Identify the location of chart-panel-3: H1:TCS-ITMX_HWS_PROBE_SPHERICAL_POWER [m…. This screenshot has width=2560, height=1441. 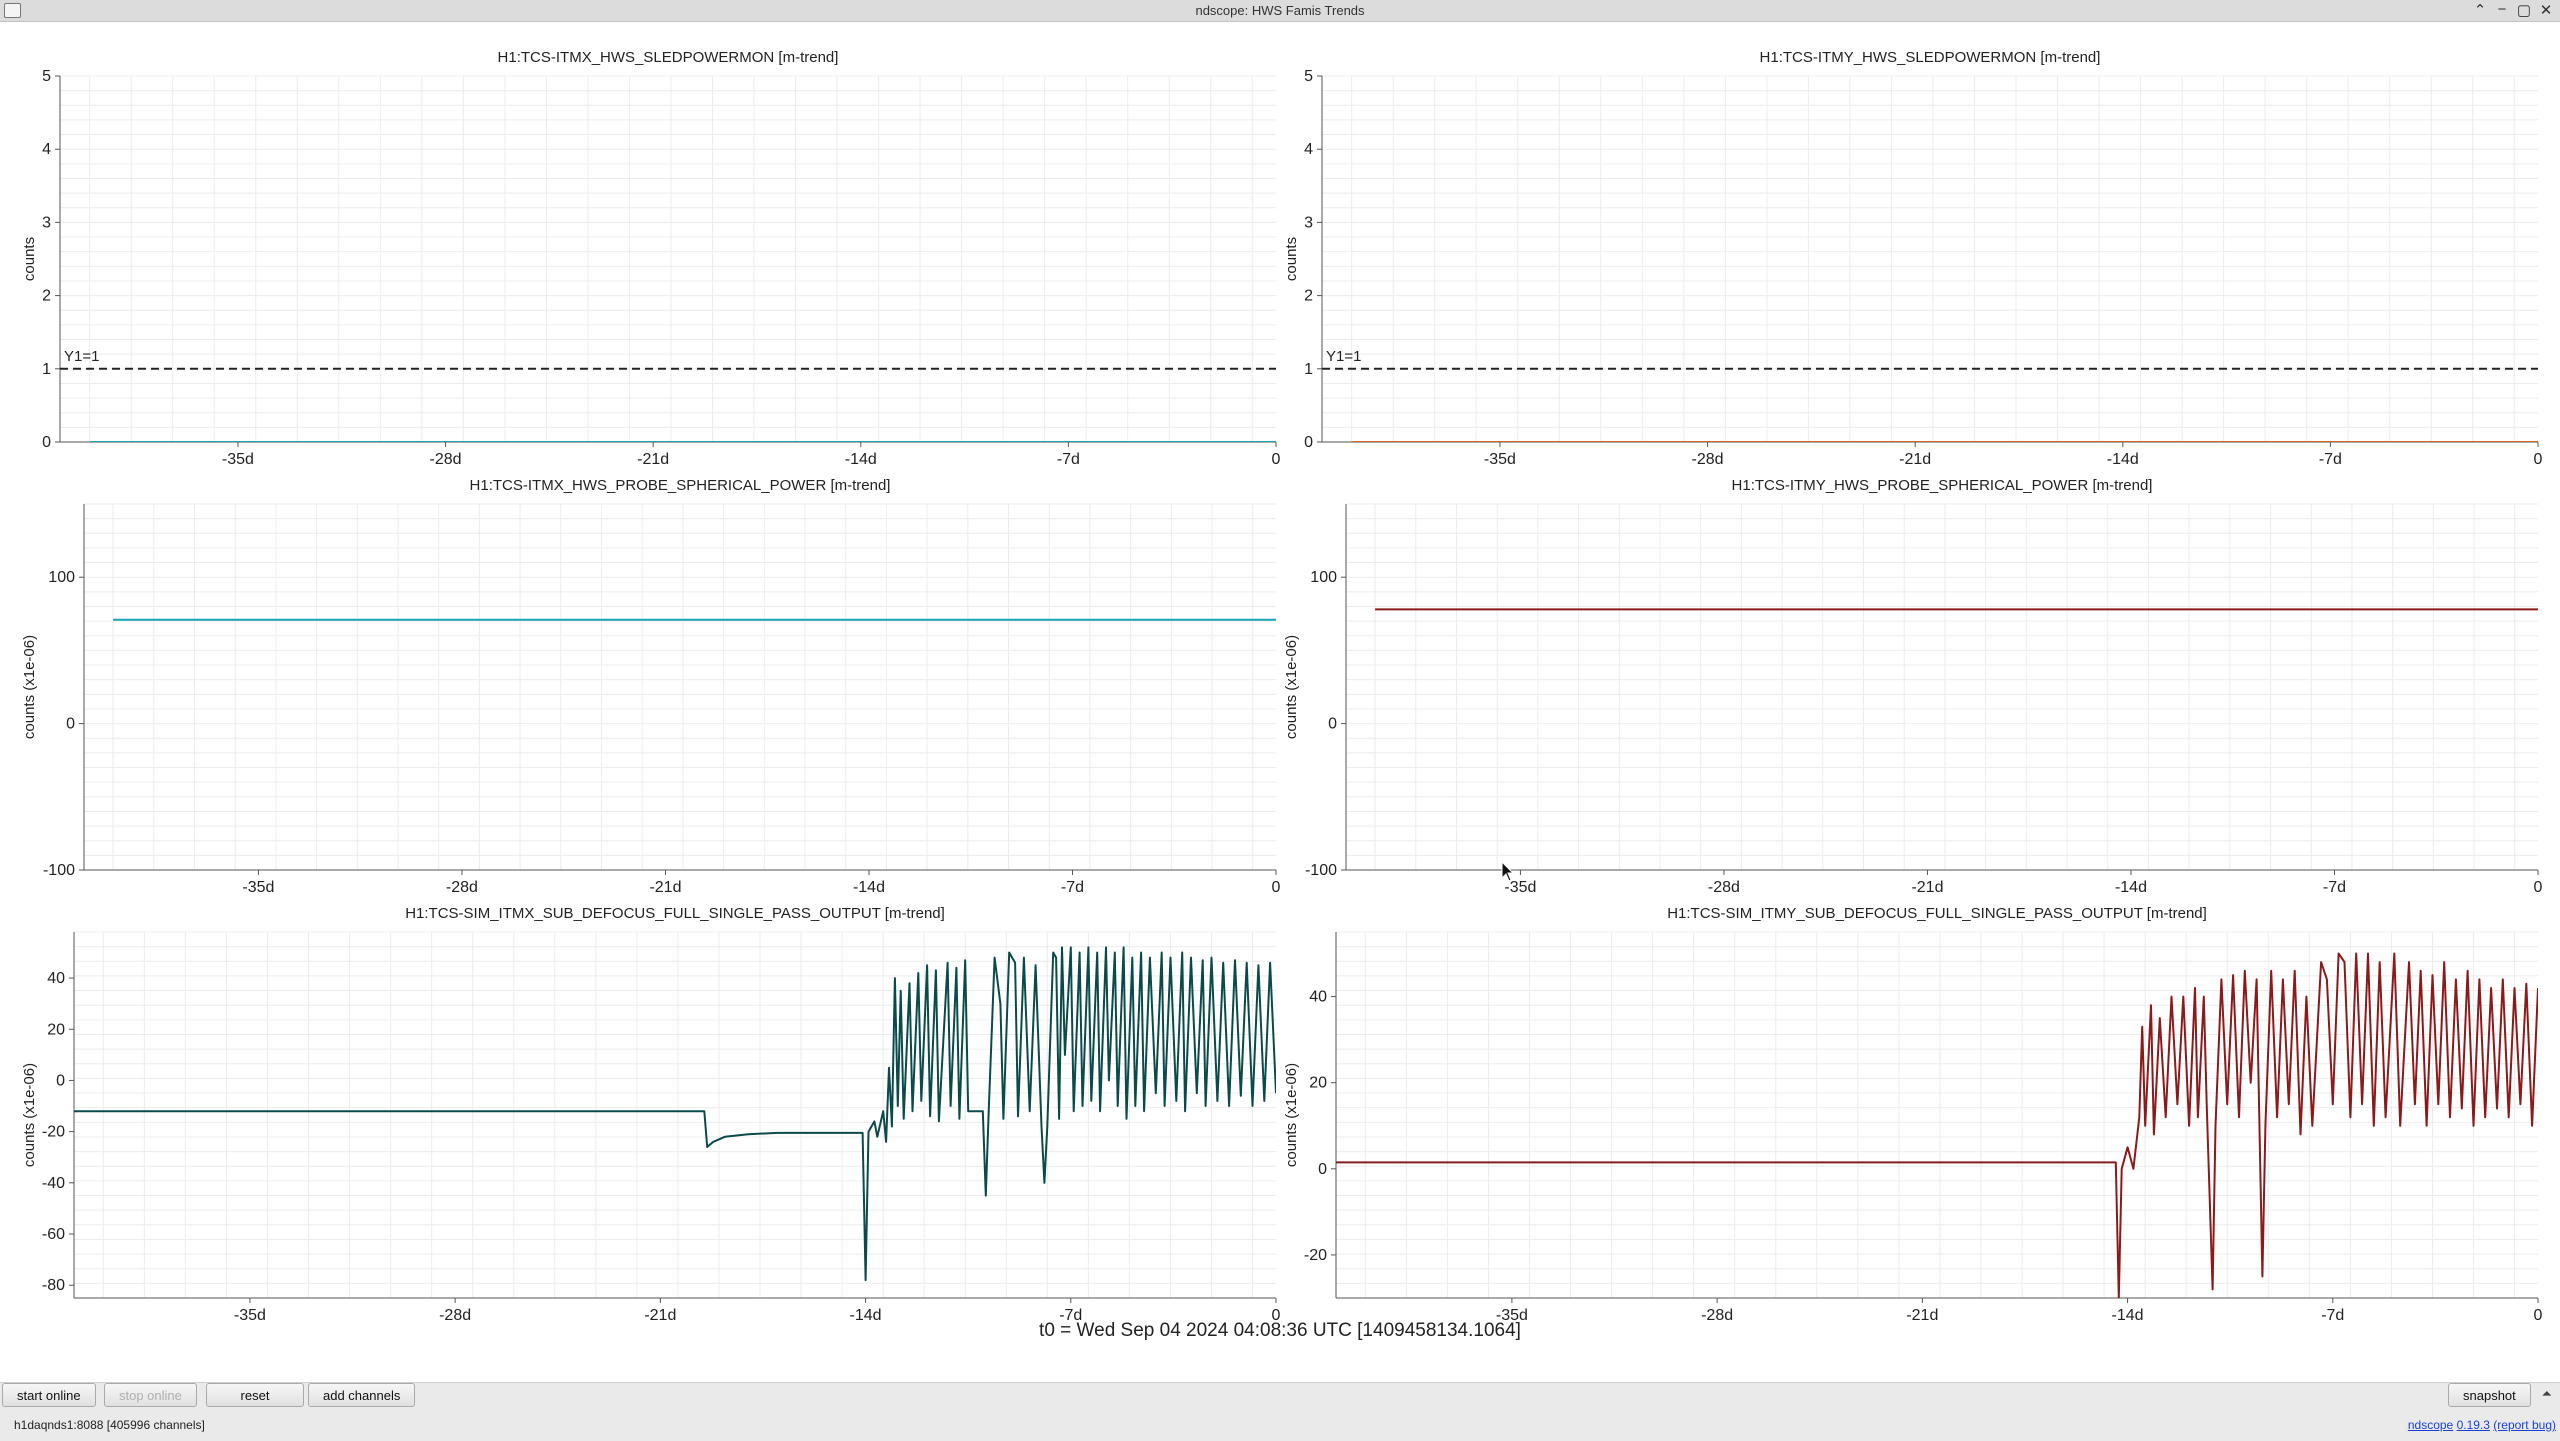
(651, 686).